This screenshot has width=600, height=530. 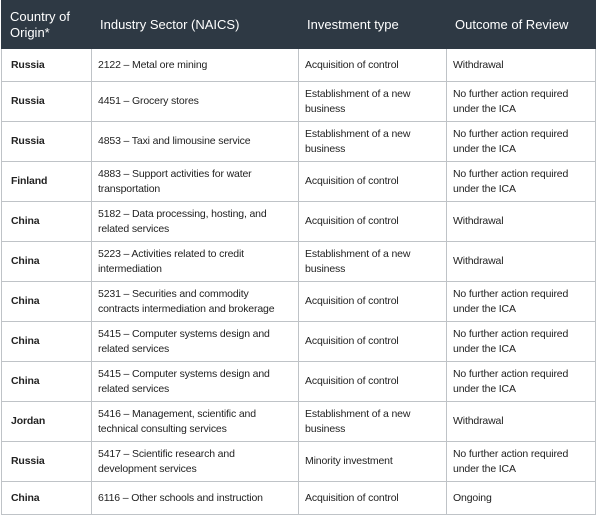 I want to click on country-cell: Jordan, so click(x=46, y=421).